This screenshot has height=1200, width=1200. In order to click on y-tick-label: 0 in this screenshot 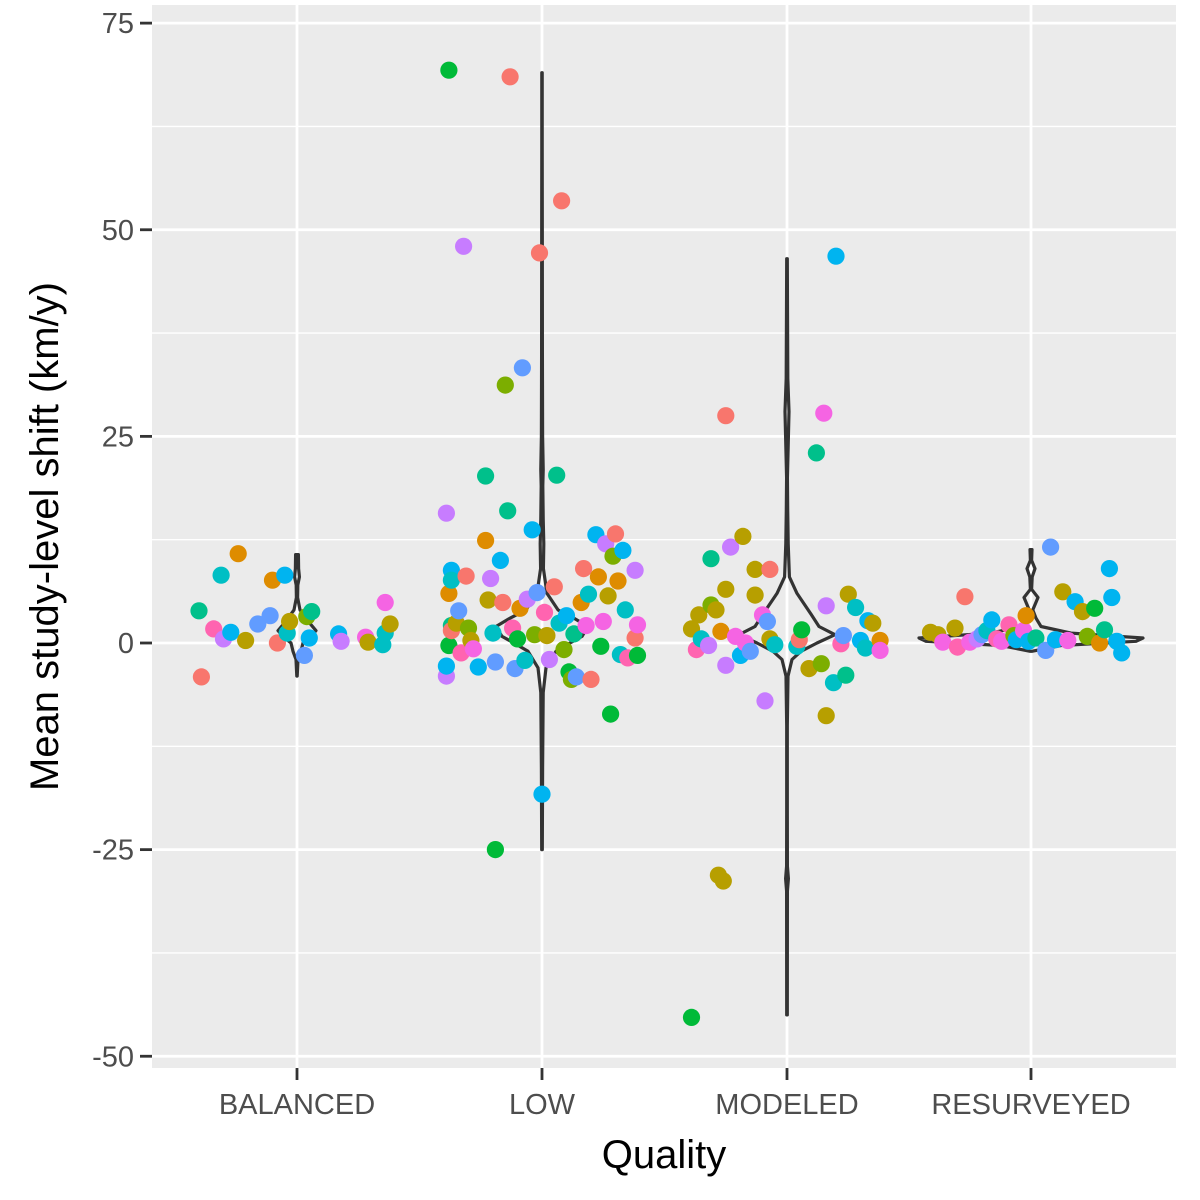, I will do `click(126, 644)`.